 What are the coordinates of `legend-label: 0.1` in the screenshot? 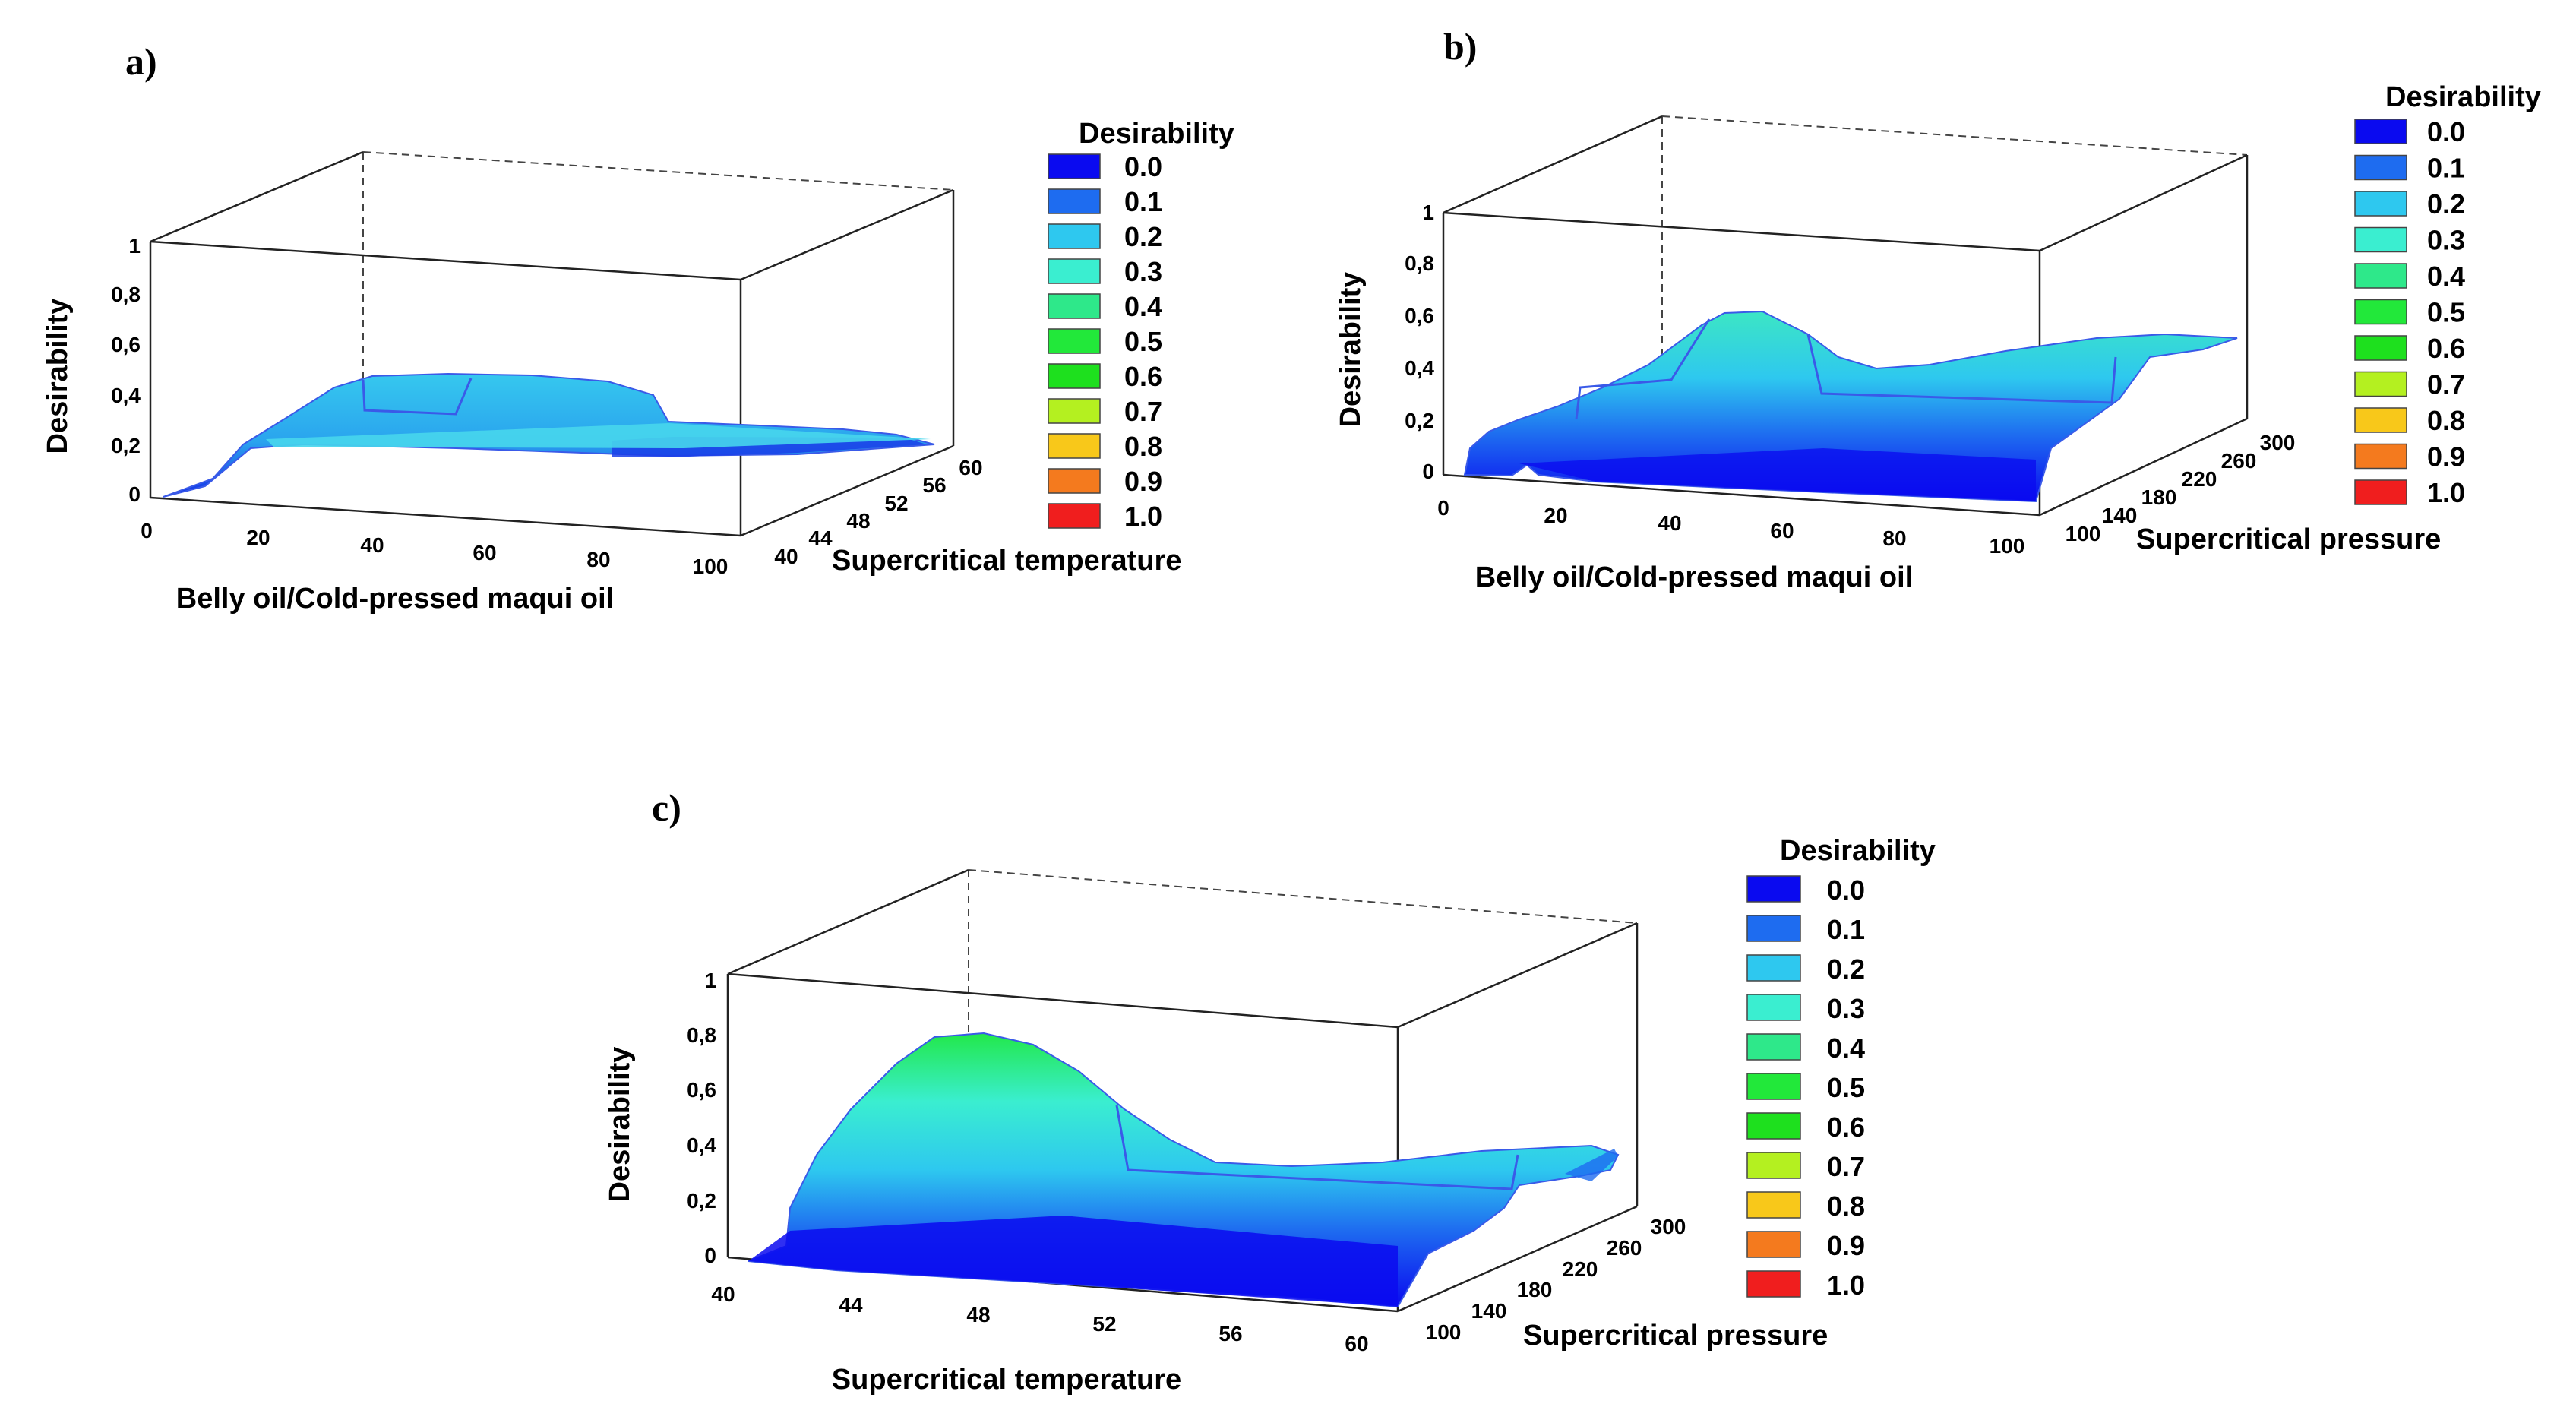 It's located at (1143, 201).